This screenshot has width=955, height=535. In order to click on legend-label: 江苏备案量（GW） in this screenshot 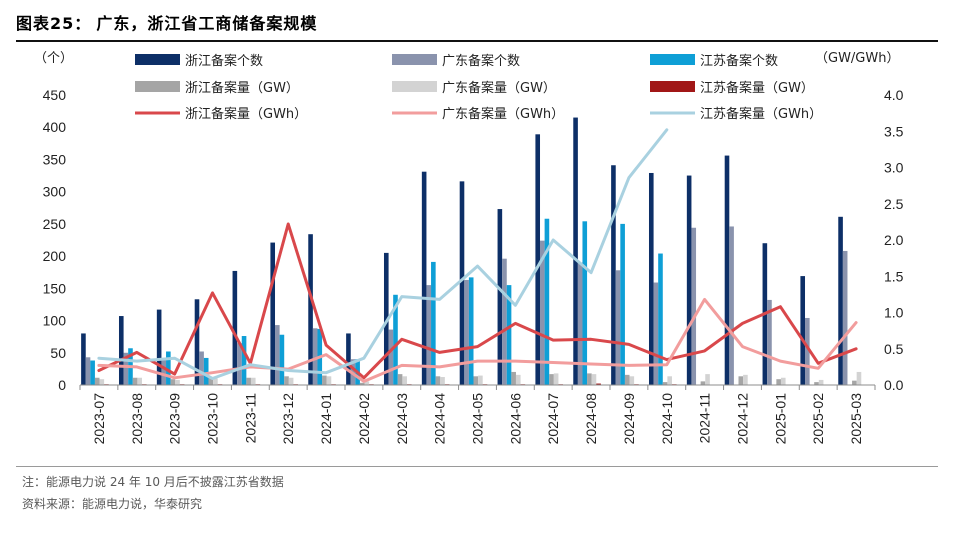, I will do `click(757, 88)`.